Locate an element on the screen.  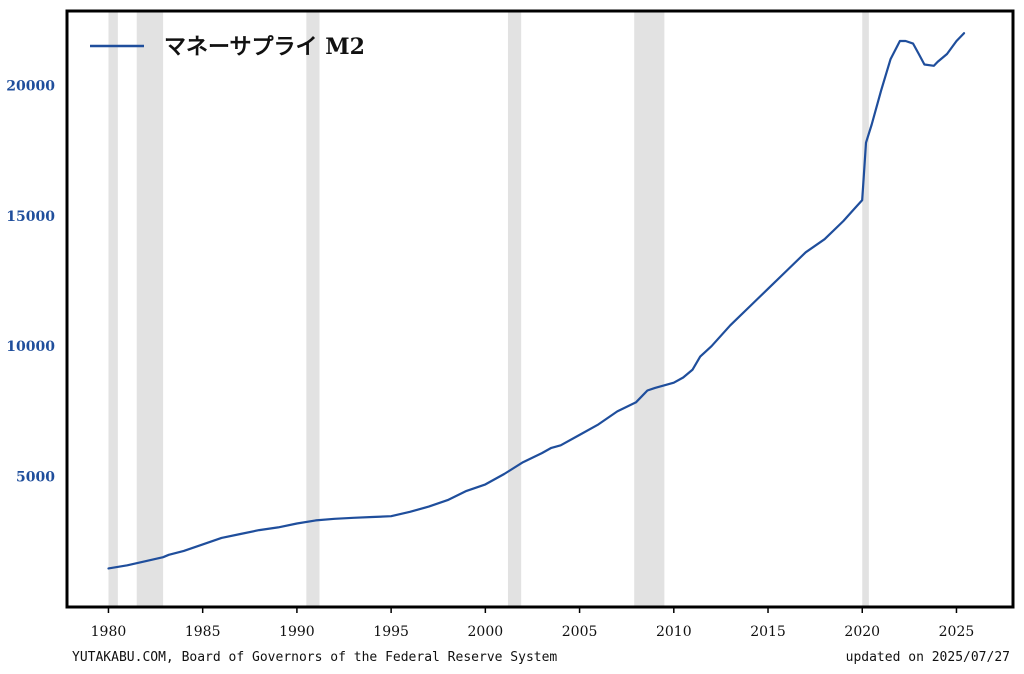
legend: マネーサプライ M2 is located at coordinates (227, 47).